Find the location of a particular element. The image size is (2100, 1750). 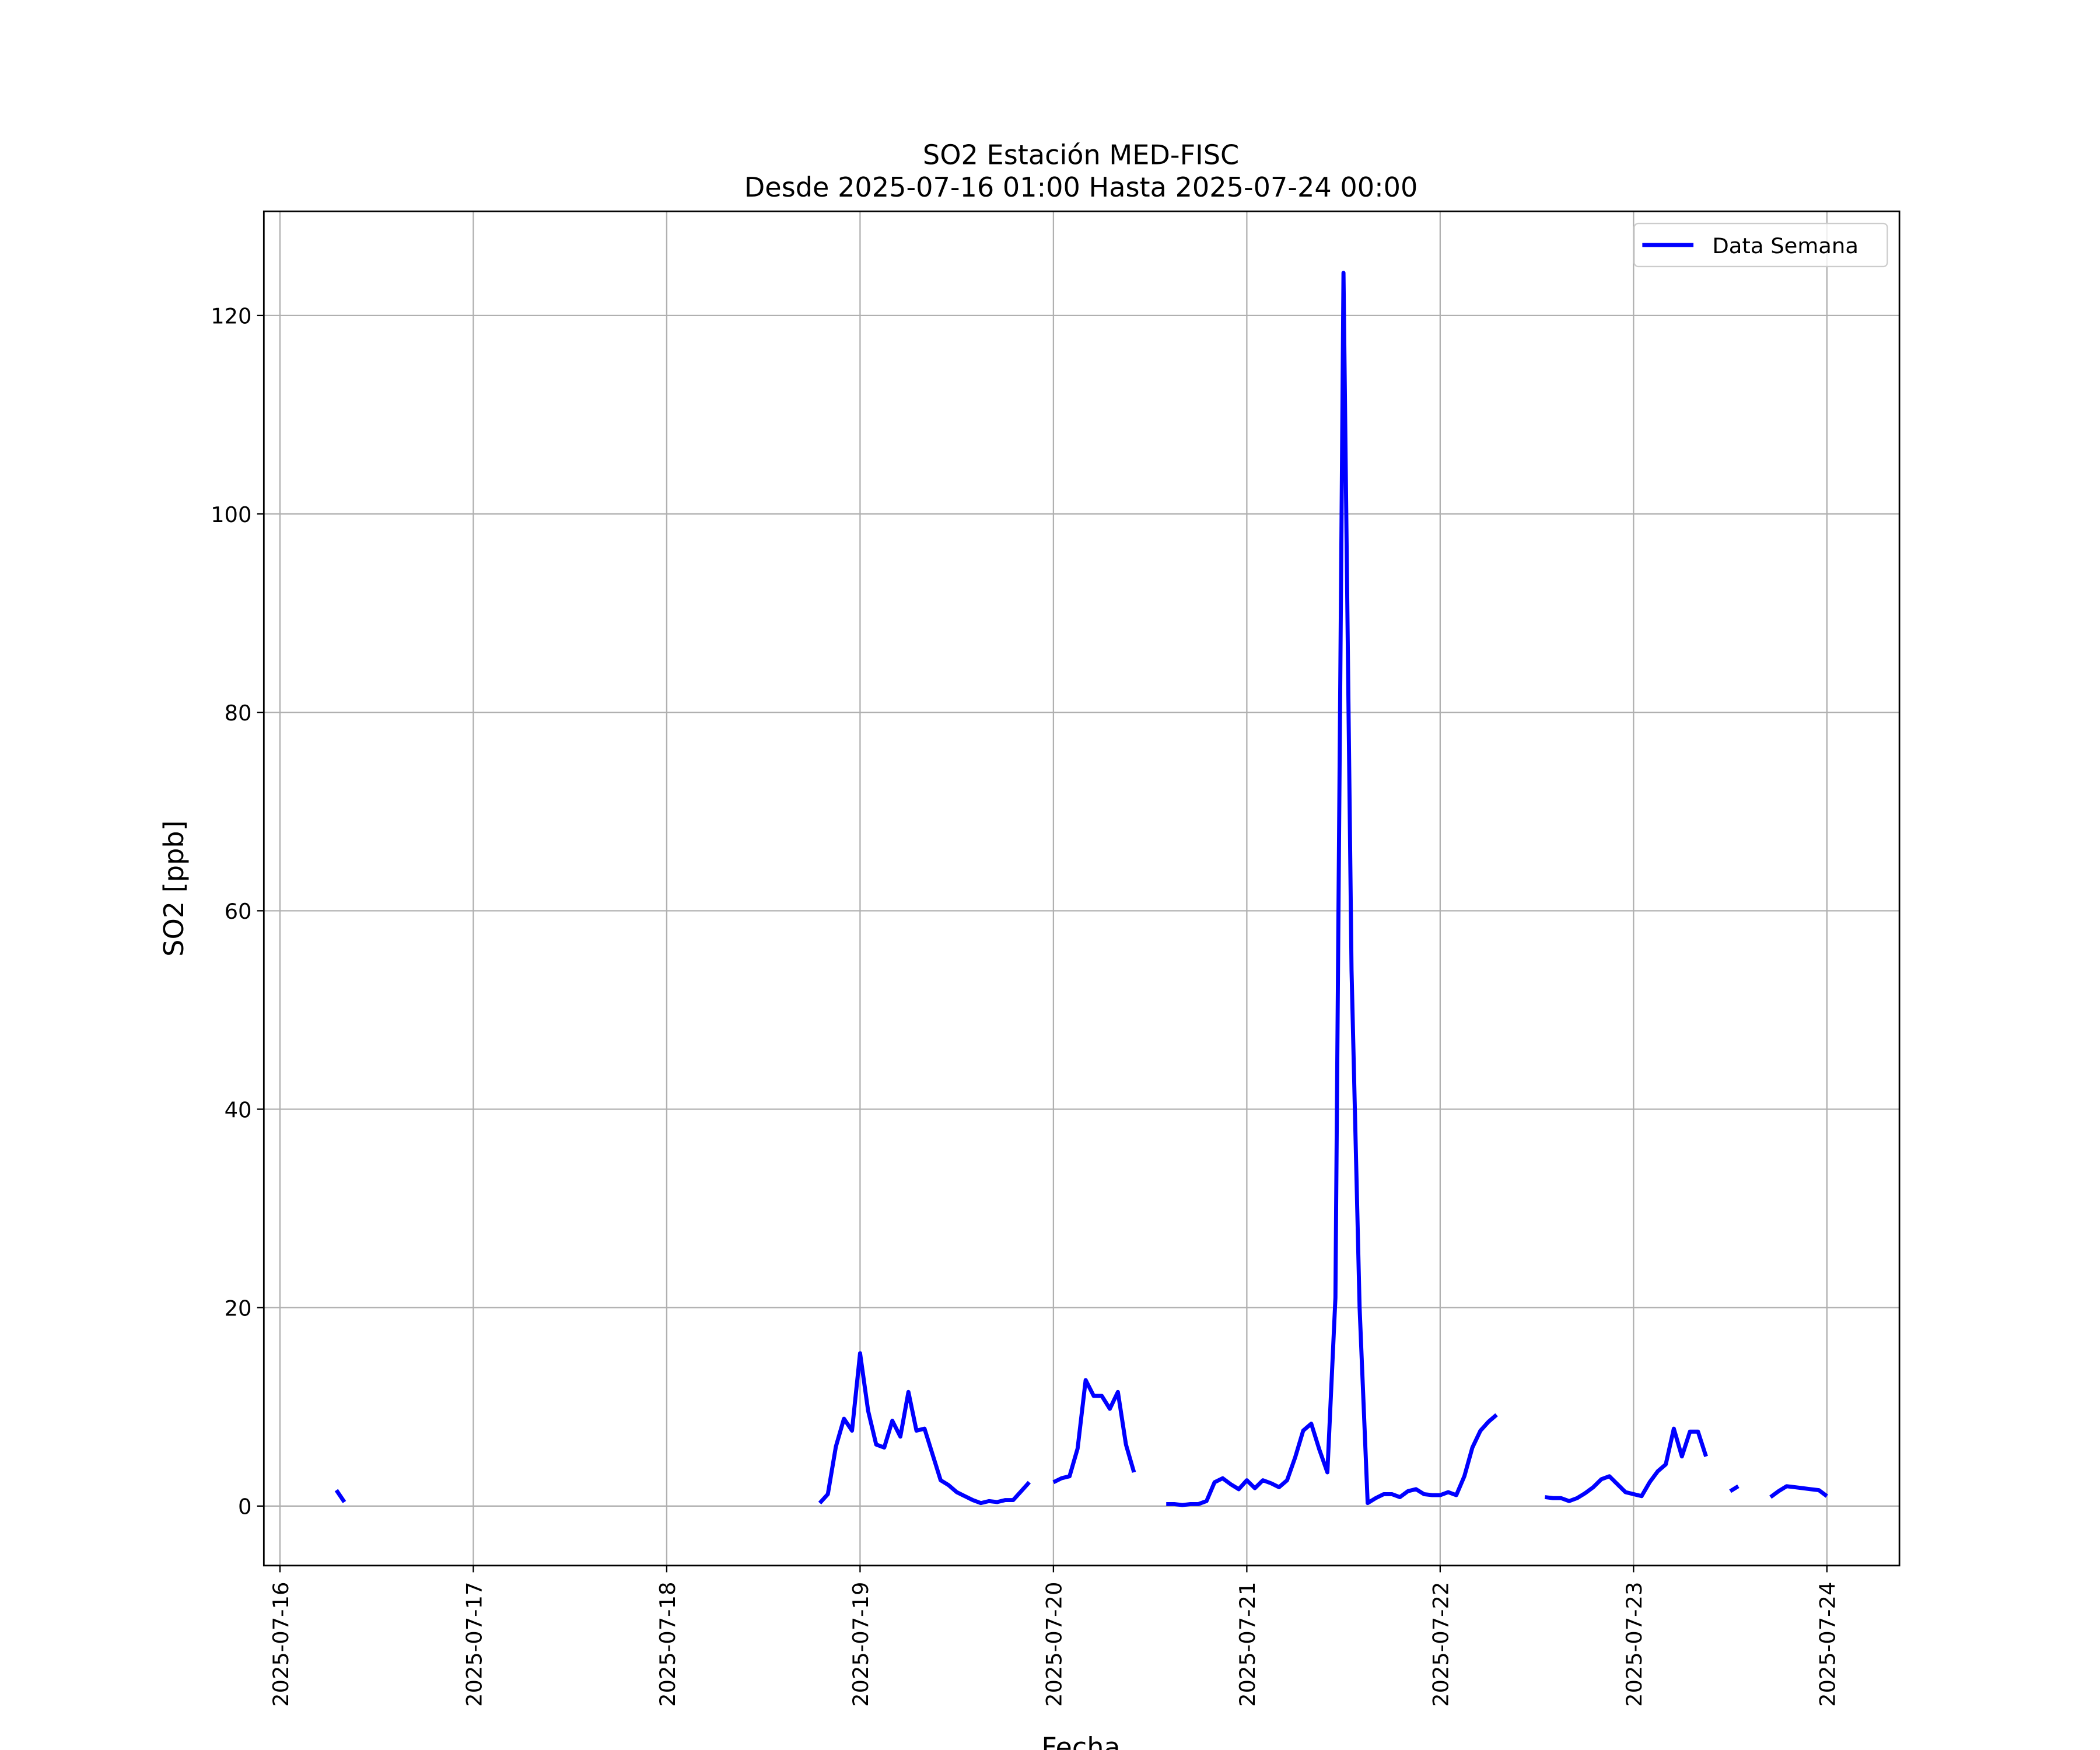

x-tick-label: 2025-07-18 is located at coordinates (667, 1644).